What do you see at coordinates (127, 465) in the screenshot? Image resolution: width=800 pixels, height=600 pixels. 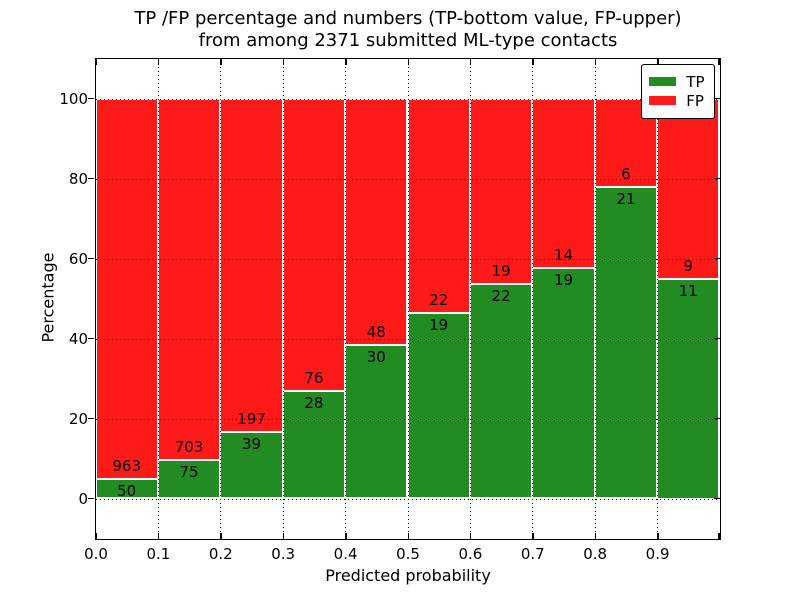 I see `bar-count-label-fp: 963` at bounding box center [127, 465].